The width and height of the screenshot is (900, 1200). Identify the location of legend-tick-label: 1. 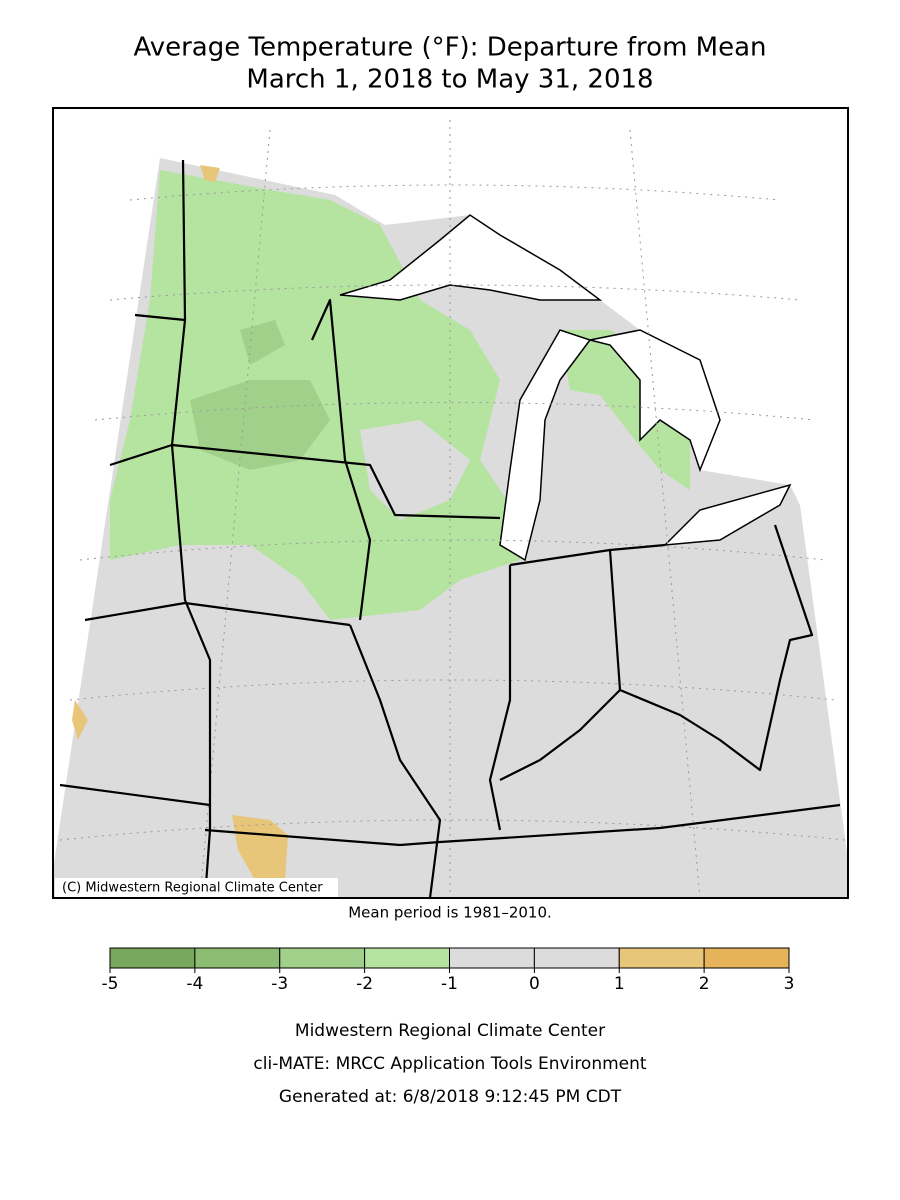
(619, 984).